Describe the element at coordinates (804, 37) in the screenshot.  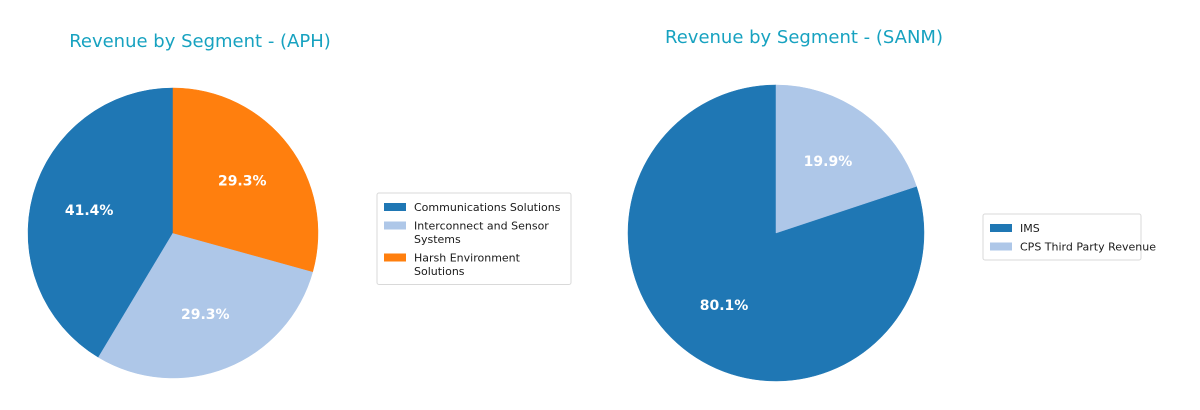
I see `chart-title: Revenue by Segment - (SANM)` at that location.